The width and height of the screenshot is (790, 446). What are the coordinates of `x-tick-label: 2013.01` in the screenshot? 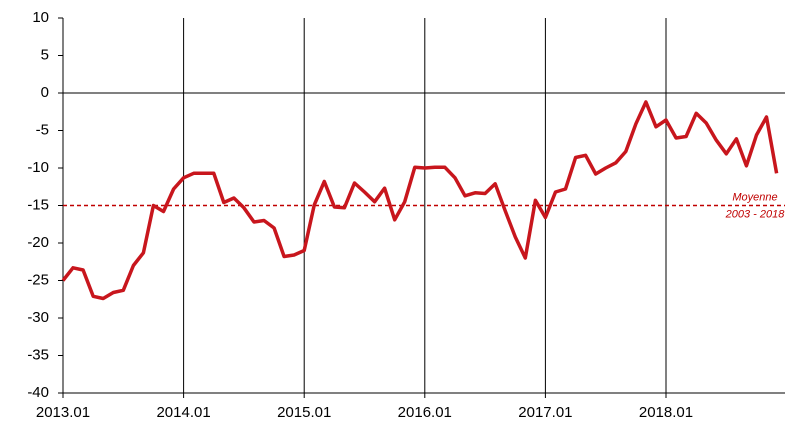 It's located at (63, 412).